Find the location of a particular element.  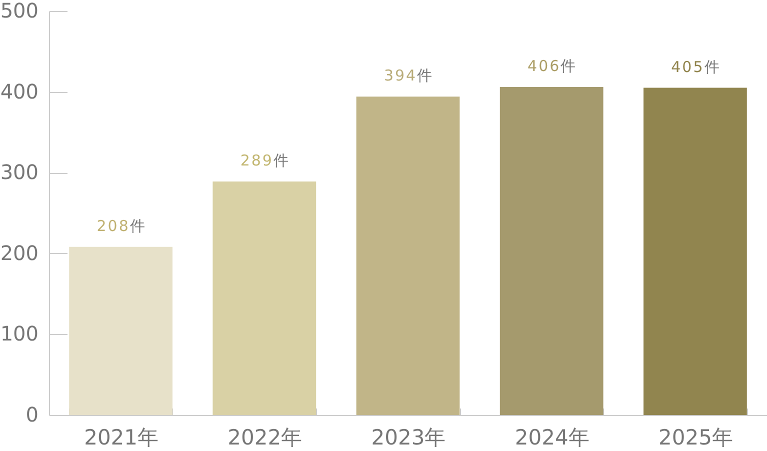

y-tick-label: 200 is located at coordinates (19, 252).